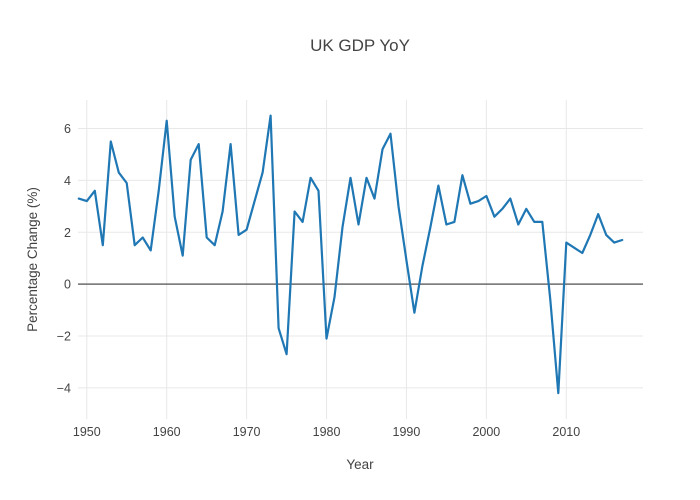  Describe the element at coordinates (67, 285) in the screenshot. I see `y-tick-label: 0` at that location.